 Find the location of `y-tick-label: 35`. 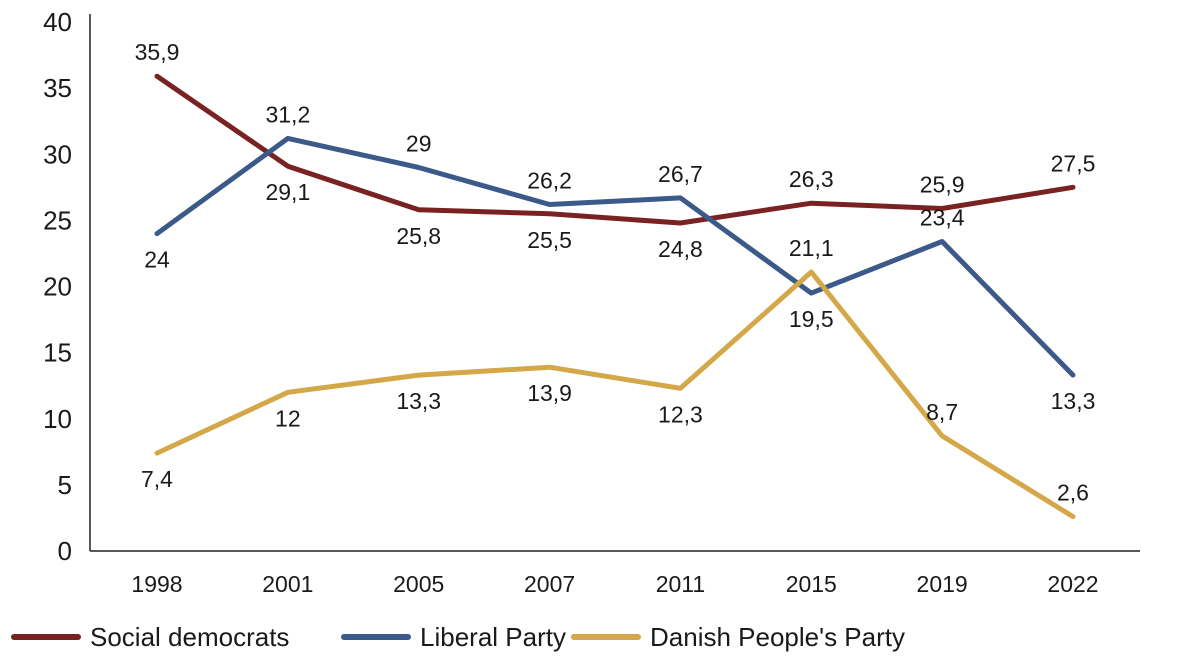

y-tick-label: 35 is located at coordinates (57, 88).